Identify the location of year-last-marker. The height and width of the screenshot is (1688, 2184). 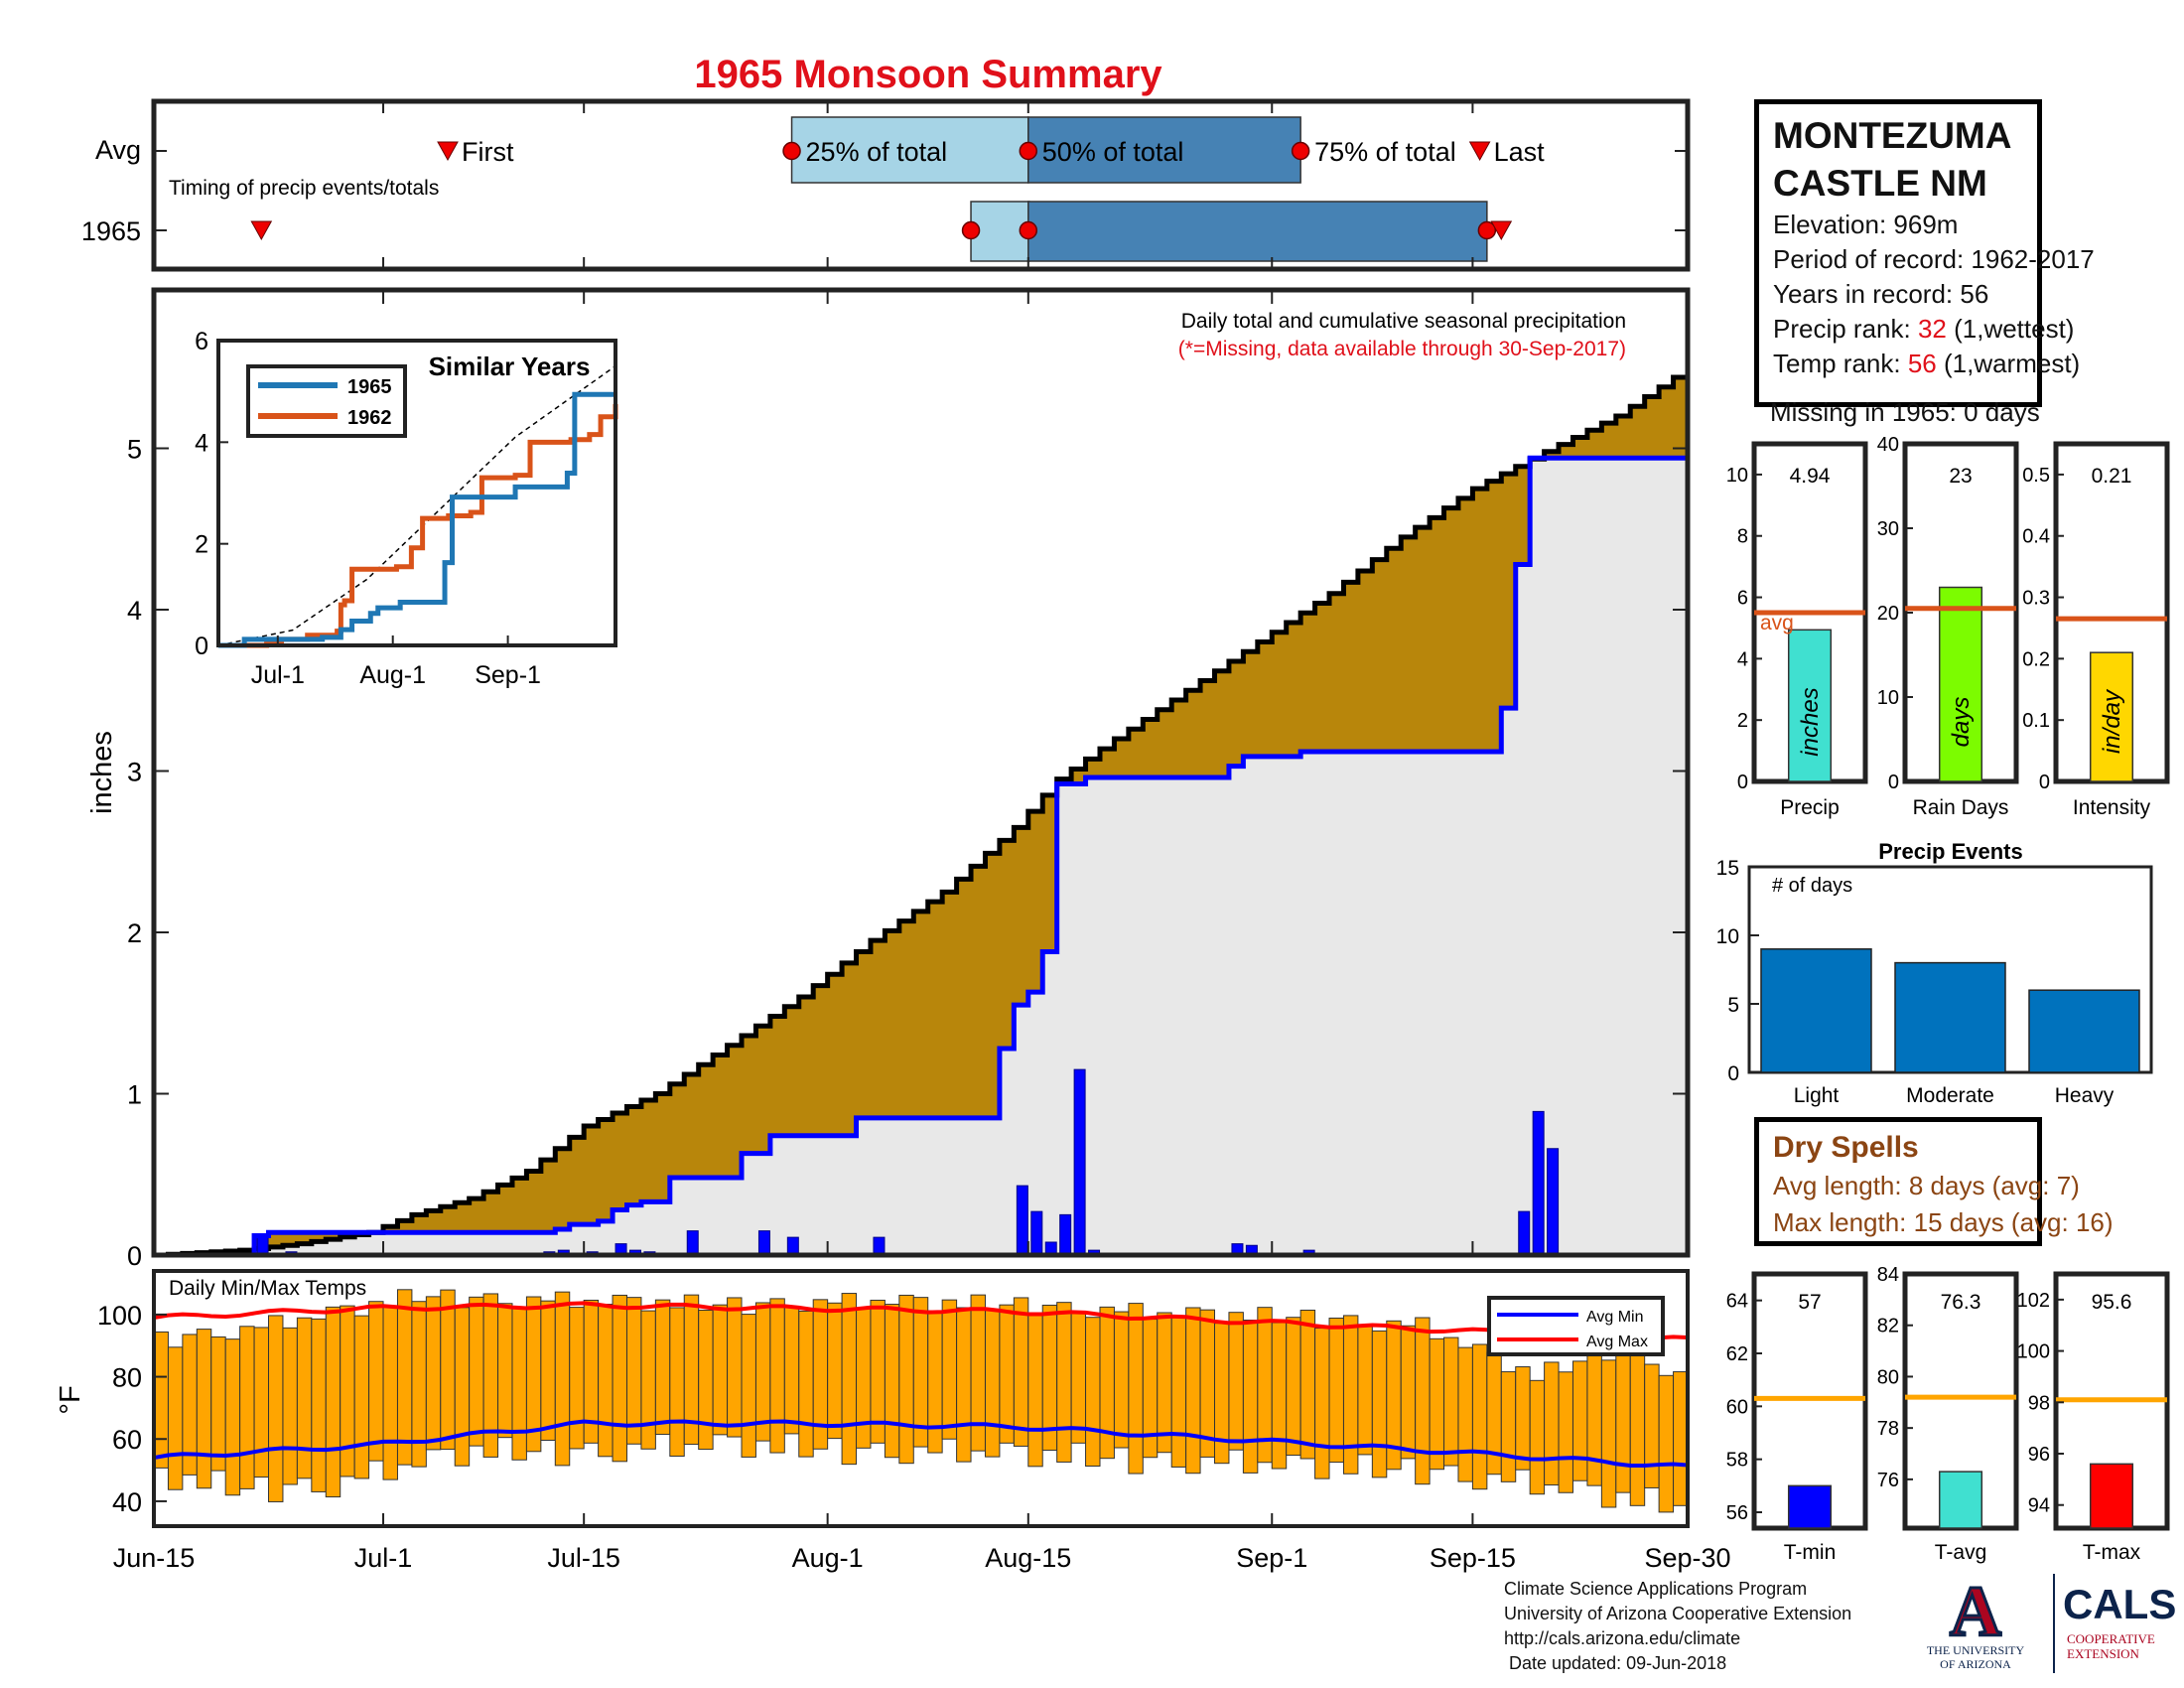
(1501, 230).